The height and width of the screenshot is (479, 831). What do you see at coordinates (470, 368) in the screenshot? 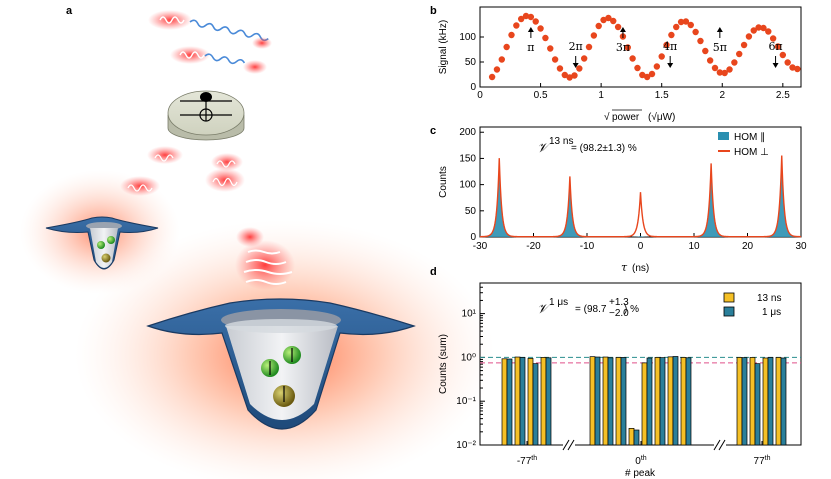
I see `y-ticks-d: 10⁻² 10⁻¹ 10⁰ 10¹` at bounding box center [470, 368].